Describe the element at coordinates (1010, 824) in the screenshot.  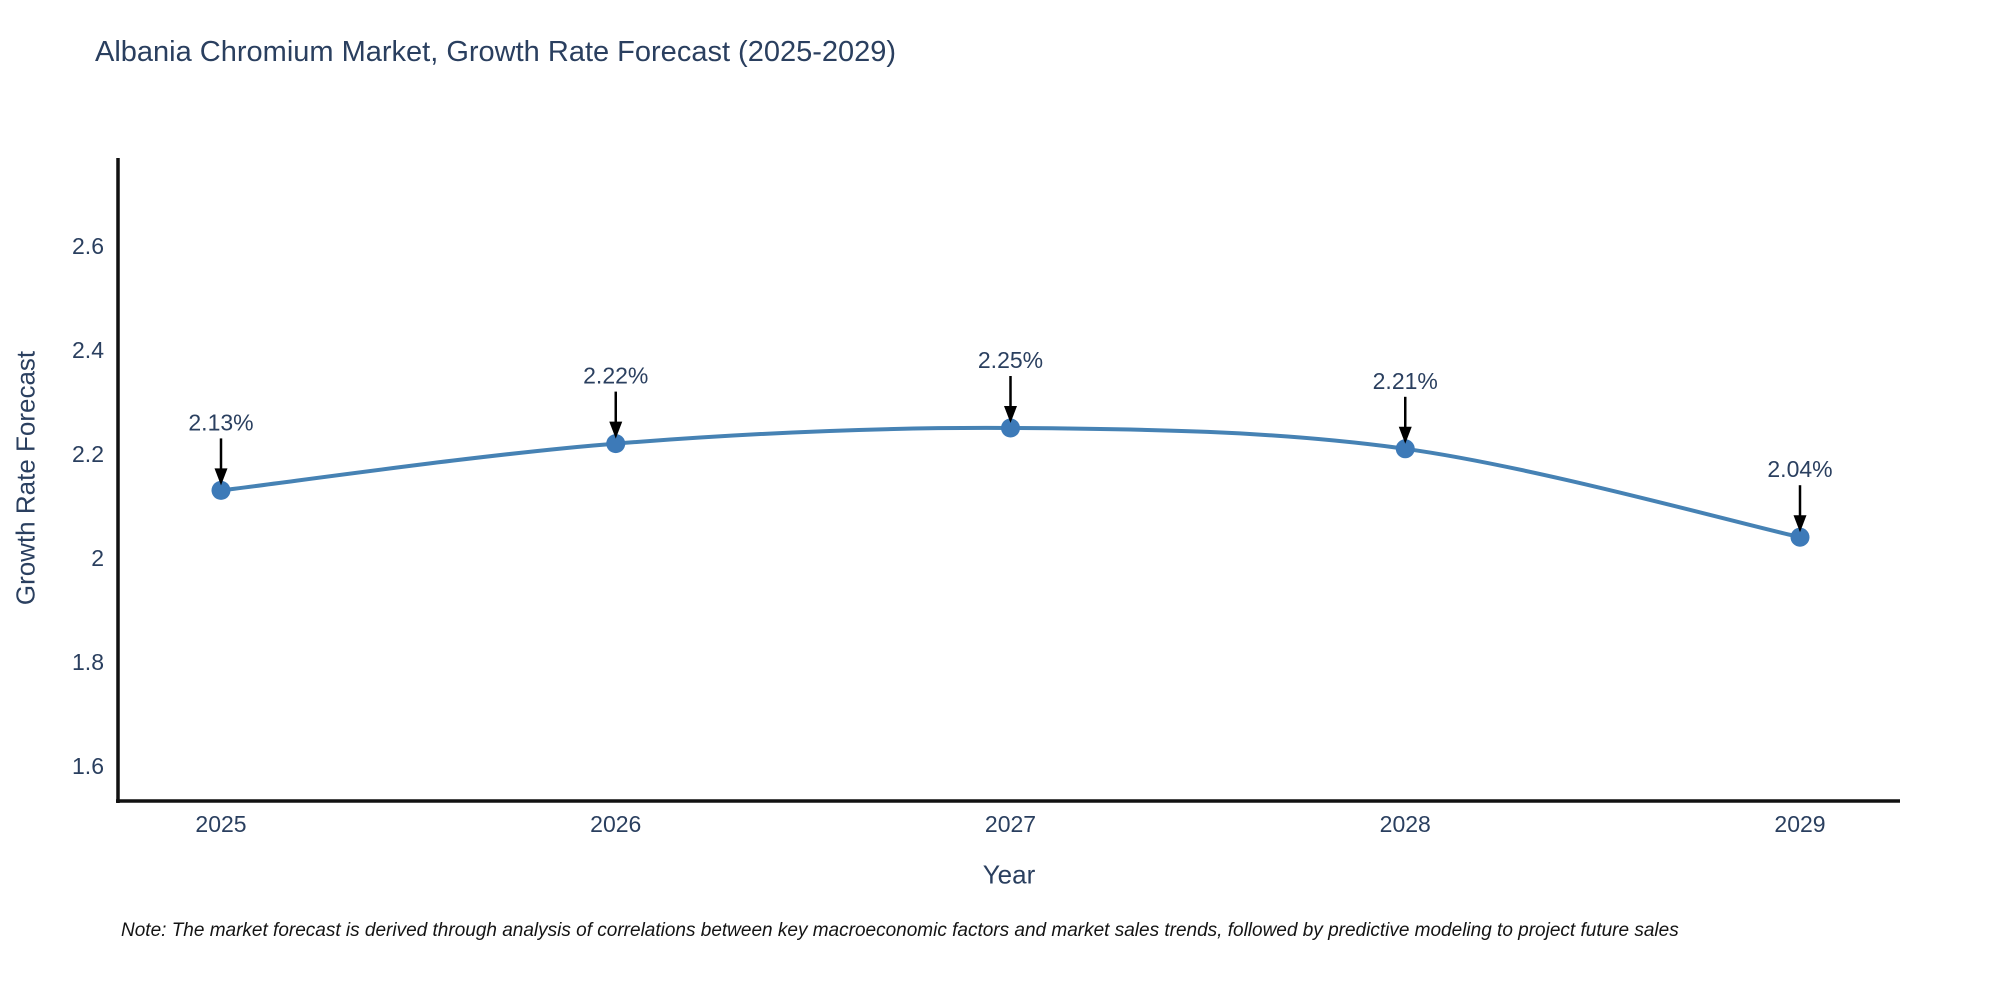
I see `x-tick-label: 2027` at that location.